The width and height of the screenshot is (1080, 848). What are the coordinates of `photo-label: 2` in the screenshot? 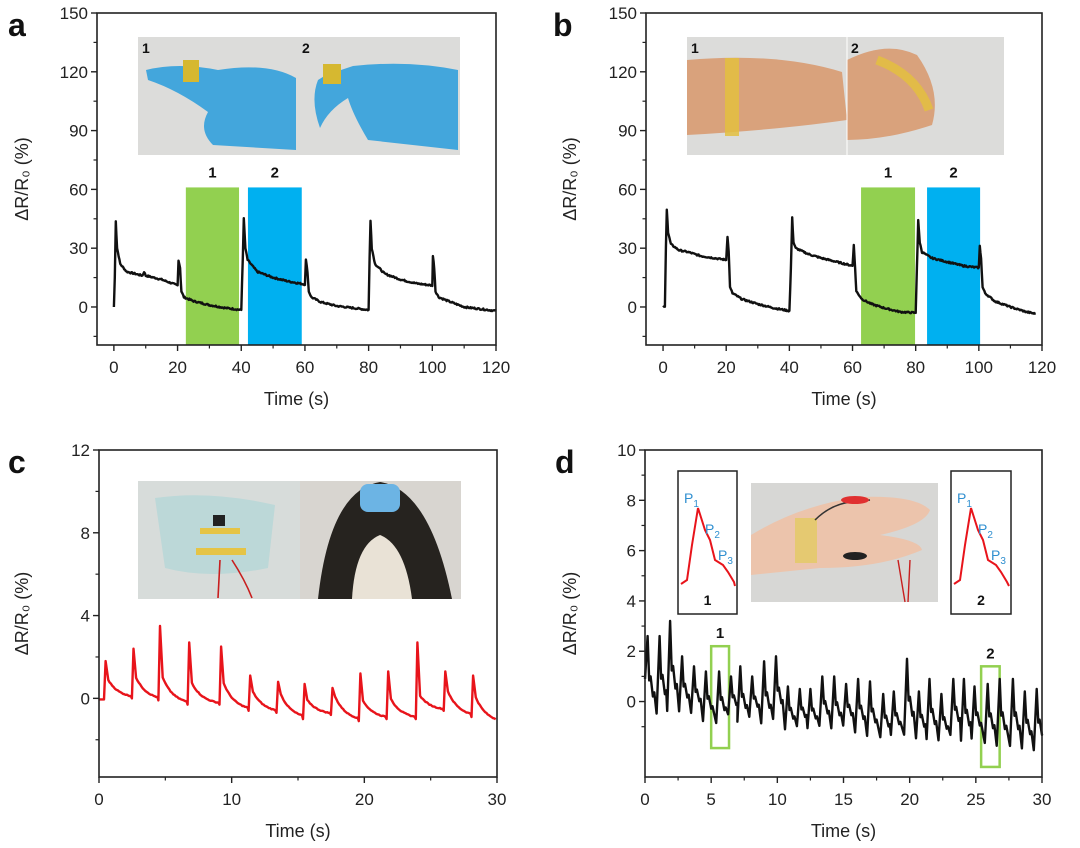 It's located at (855, 48).